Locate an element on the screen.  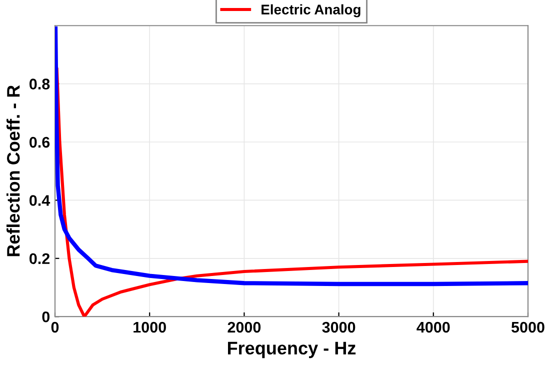
x-tick-label: 0 is located at coordinates (55, 327).